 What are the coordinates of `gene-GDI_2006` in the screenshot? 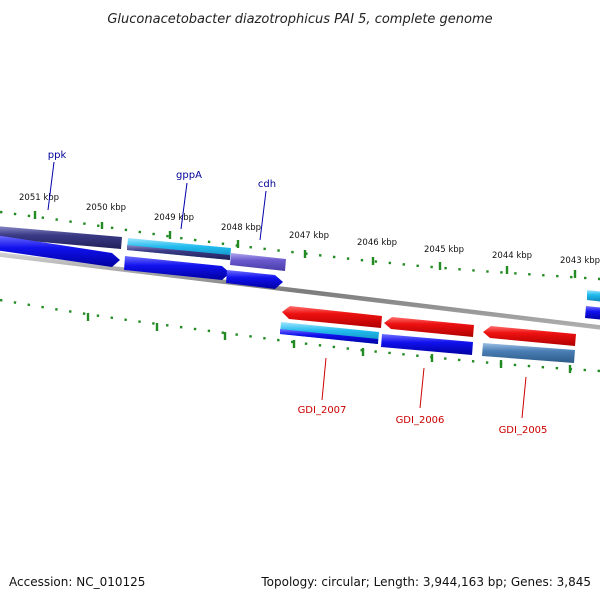 It's located at (427, 344).